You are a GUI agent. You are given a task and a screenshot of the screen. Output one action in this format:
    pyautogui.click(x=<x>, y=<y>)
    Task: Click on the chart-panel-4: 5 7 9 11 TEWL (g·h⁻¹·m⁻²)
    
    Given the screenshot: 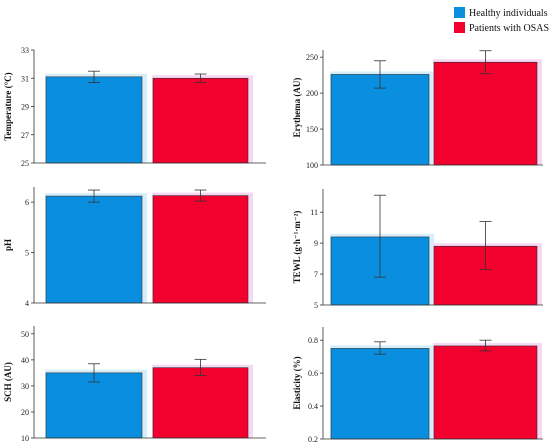 What is the action you would take?
    pyautogui.click(x=417, y=249)
    